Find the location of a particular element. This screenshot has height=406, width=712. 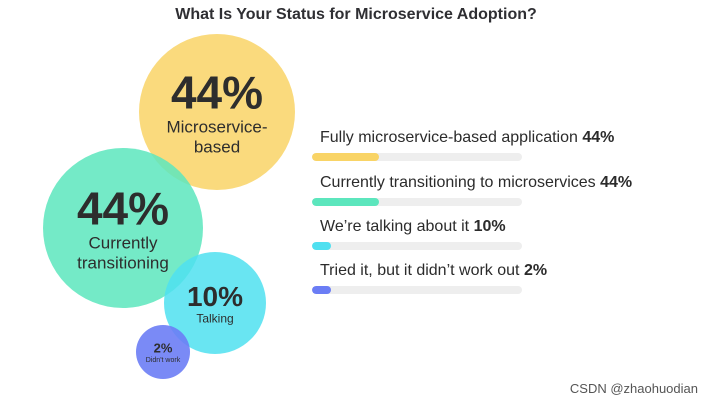

bubble-label: Microservice- is located at coordinates (216, 127).